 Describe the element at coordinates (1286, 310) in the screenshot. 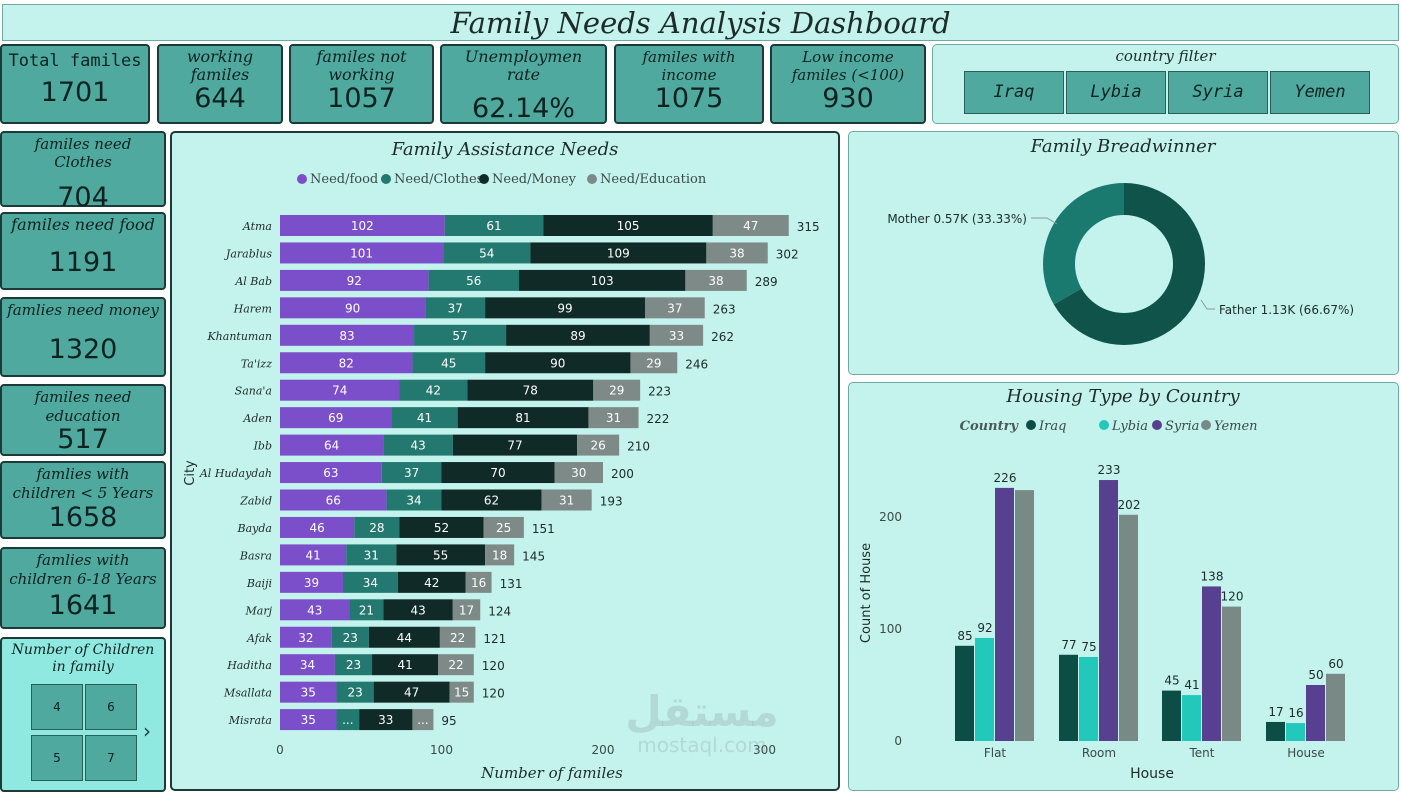

I see `slice-label: Father 1.13K (66.67%)` at that location.